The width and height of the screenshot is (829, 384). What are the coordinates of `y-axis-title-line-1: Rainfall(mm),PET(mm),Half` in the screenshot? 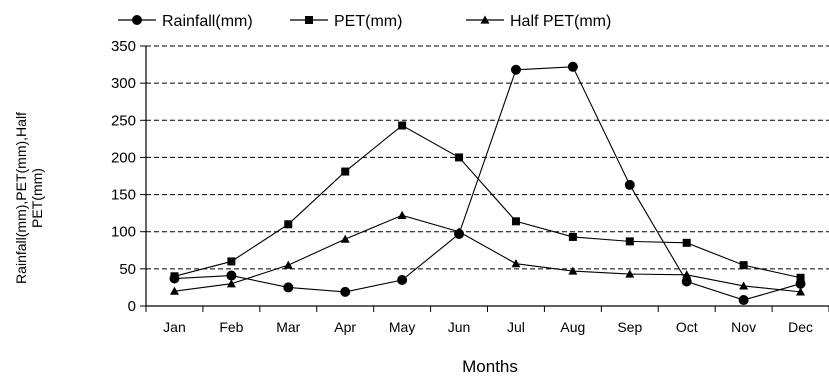 It's located at (21, 198).